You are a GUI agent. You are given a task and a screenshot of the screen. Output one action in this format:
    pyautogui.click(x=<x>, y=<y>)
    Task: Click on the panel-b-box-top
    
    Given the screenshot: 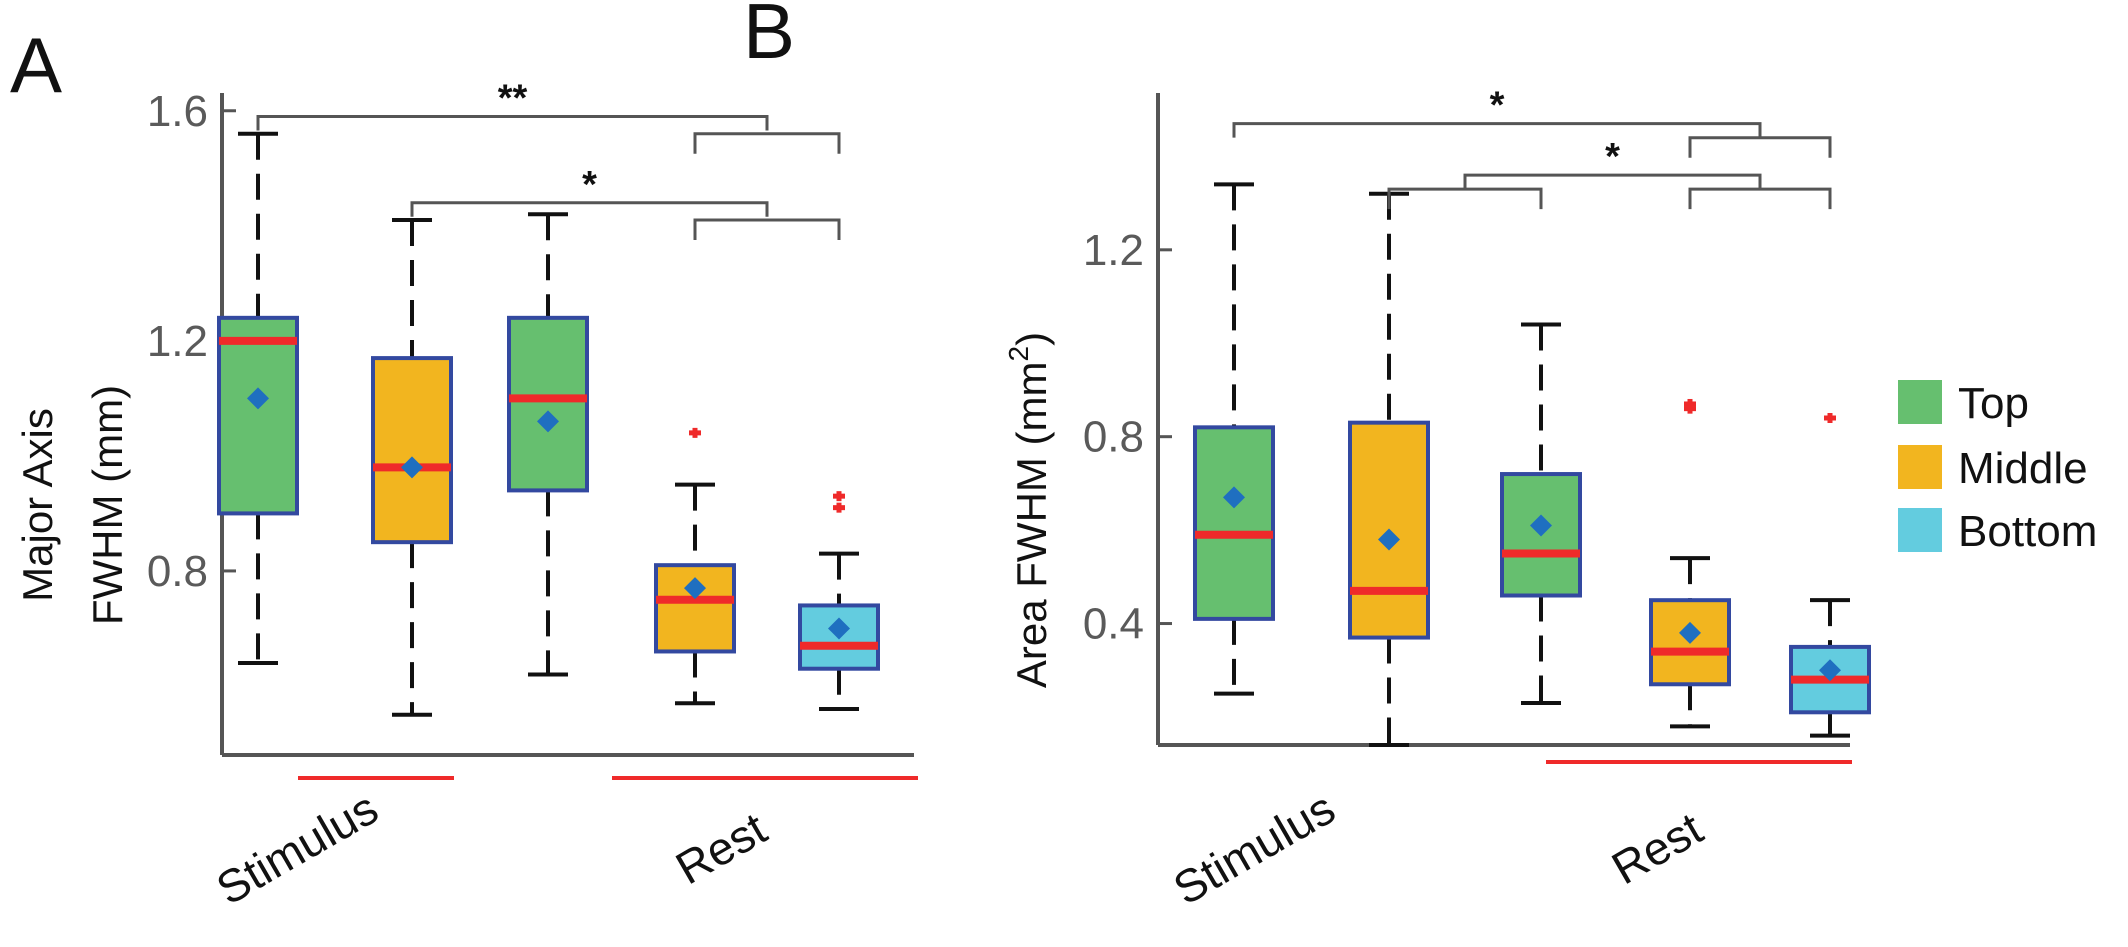 What is the action you would take?
    pyautogui.click(x=1234, y=523)
    